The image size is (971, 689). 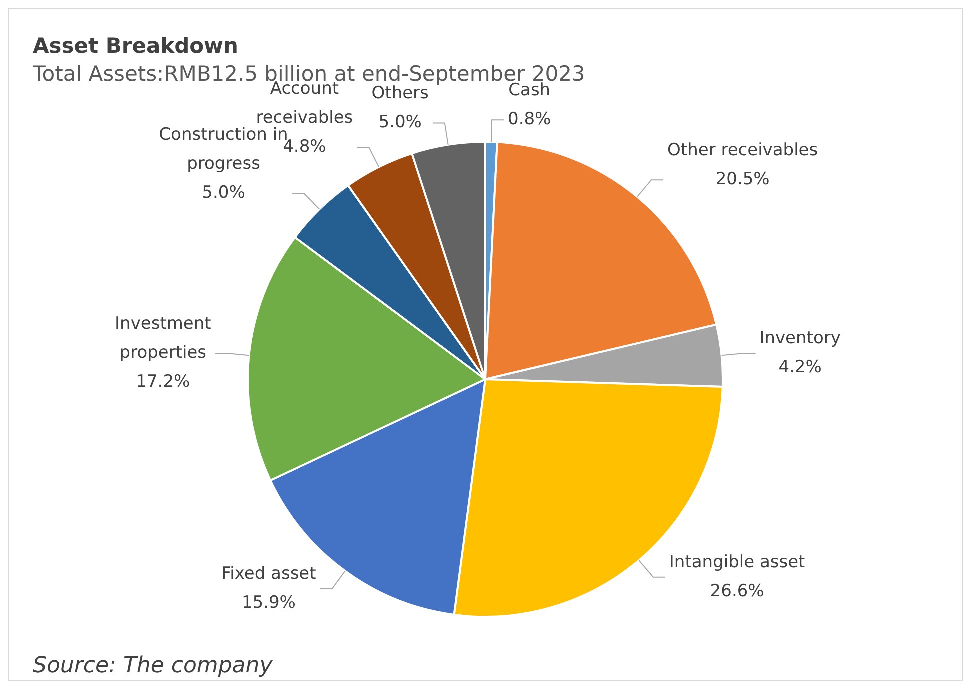 What do you see at coordinates (269, 574) in the screenshot?
I see `slice-label: Fixed asset` at bounding box center [269, 574].